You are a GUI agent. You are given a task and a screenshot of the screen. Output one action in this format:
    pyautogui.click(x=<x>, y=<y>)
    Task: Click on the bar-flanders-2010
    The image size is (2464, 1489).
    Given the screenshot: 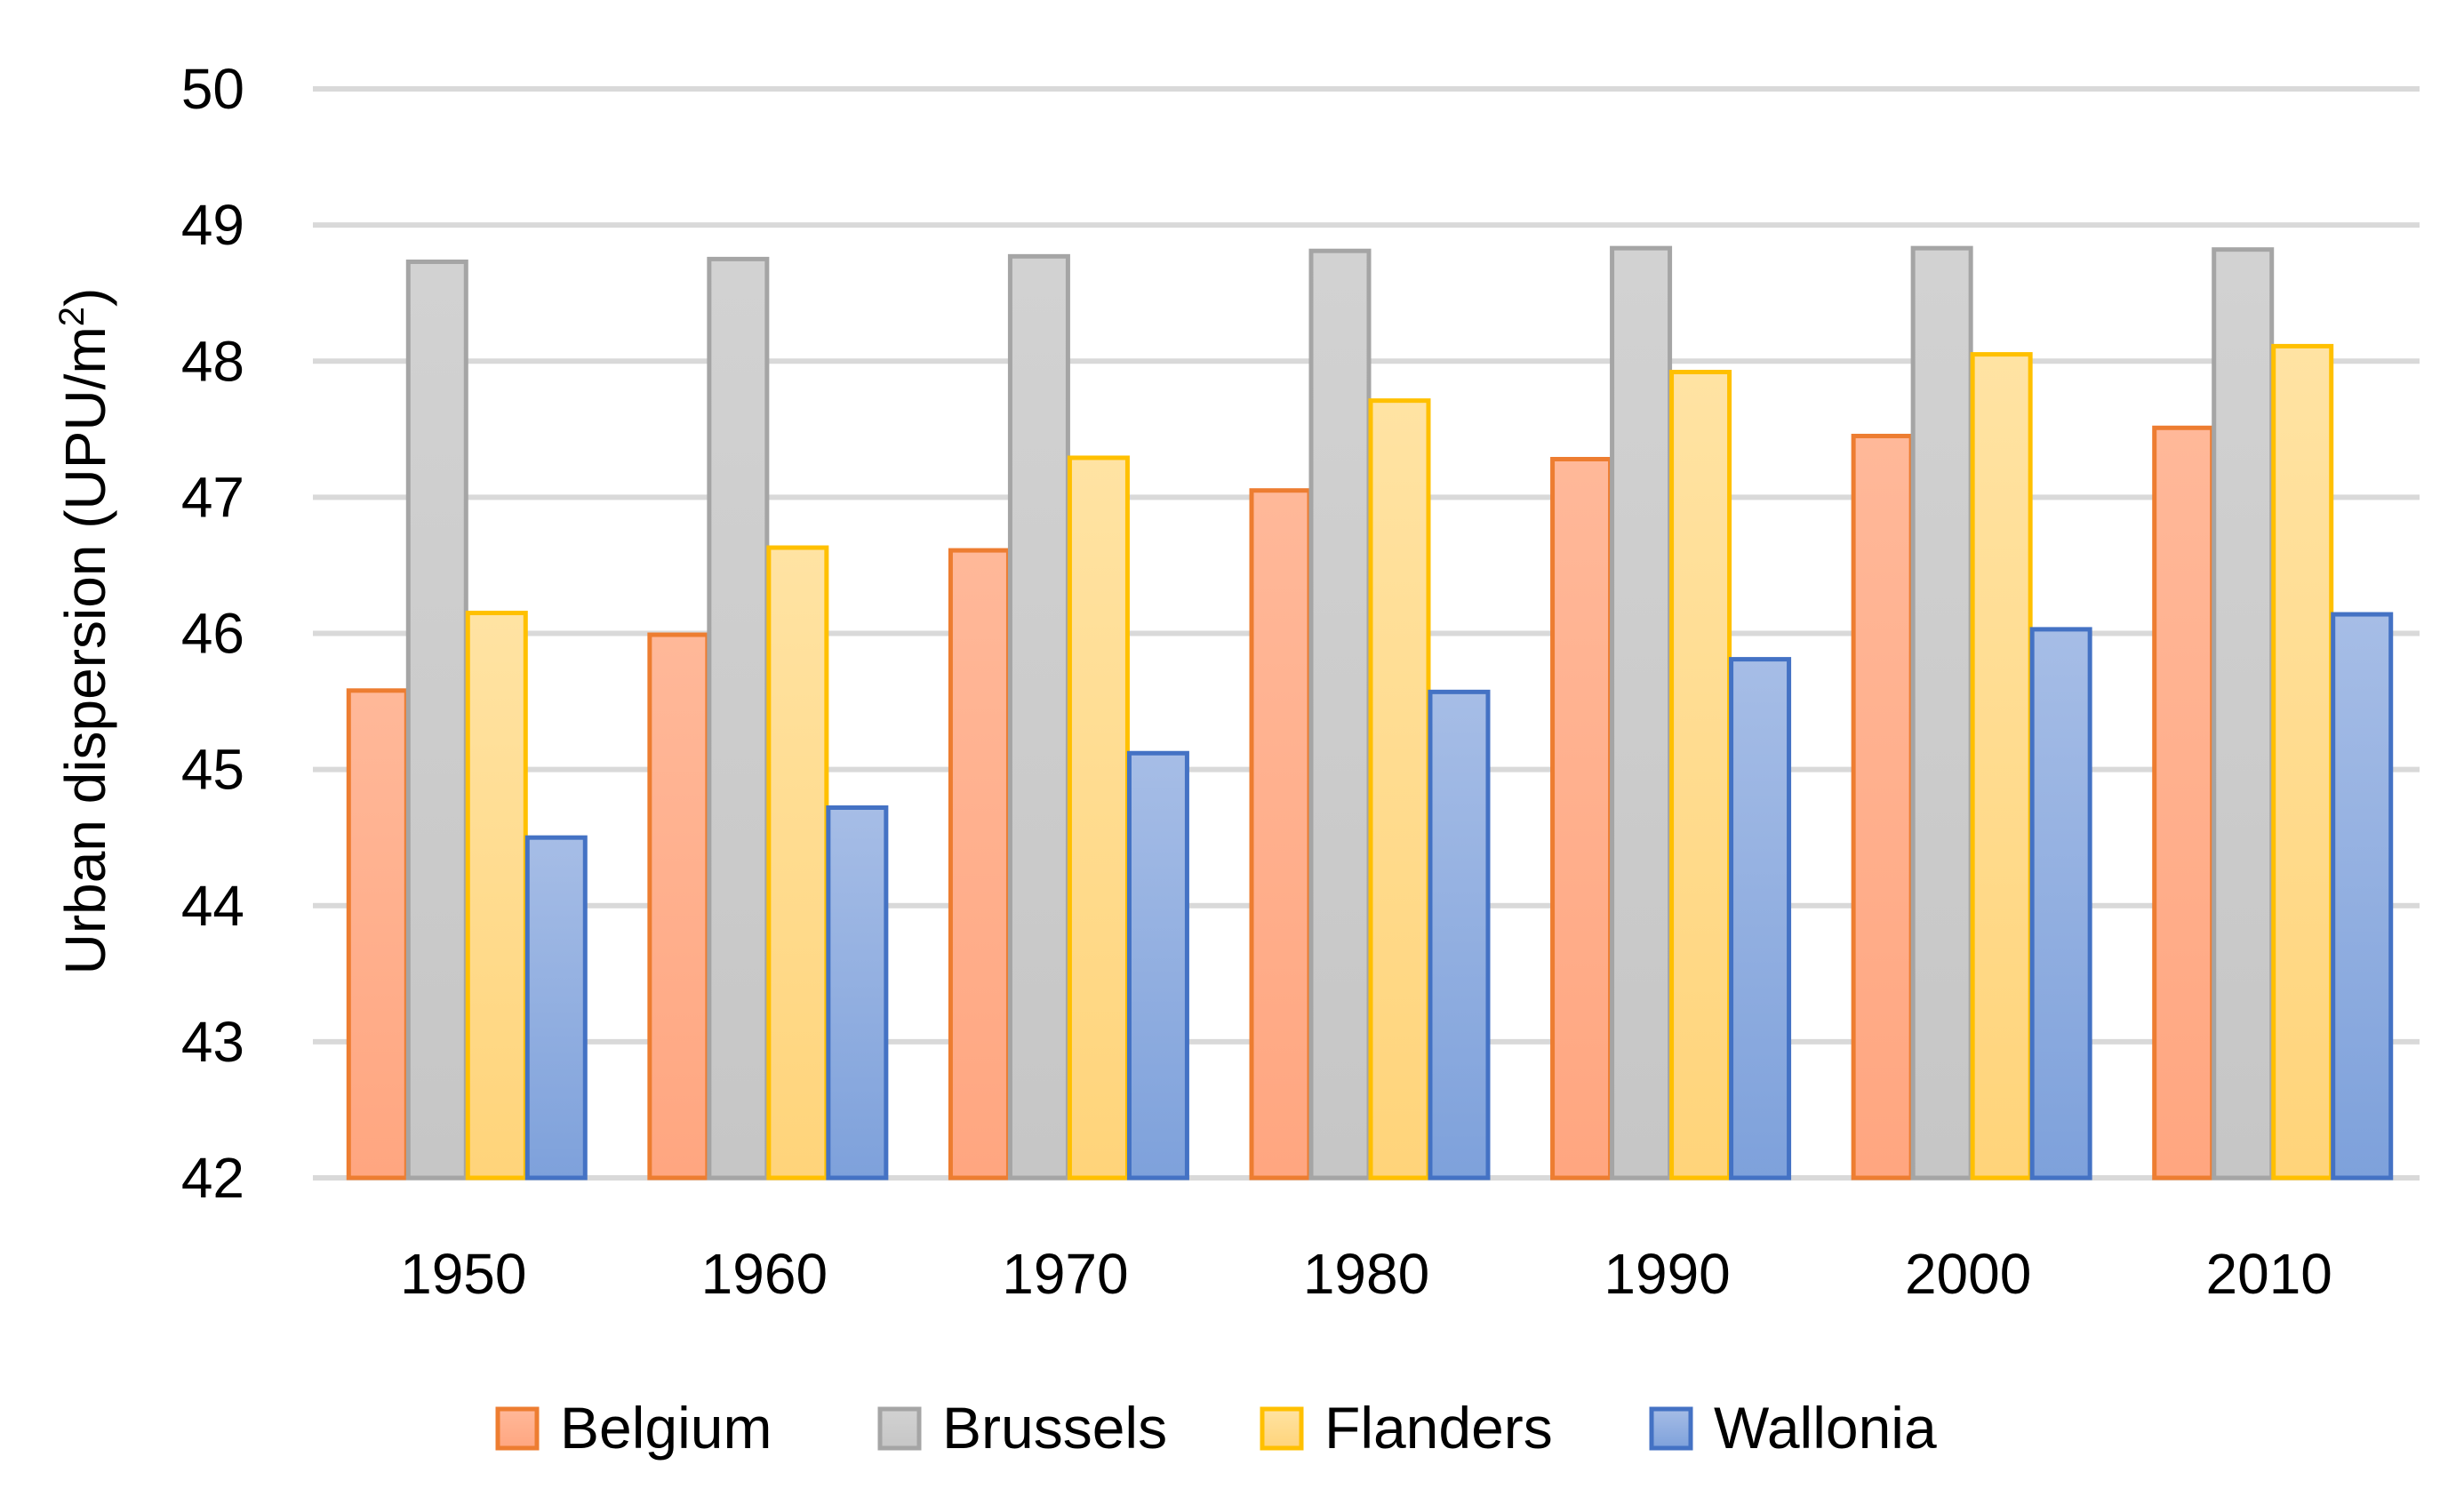 What is the action you would take?
    pyautogui.click(x=2302, y=762)
    